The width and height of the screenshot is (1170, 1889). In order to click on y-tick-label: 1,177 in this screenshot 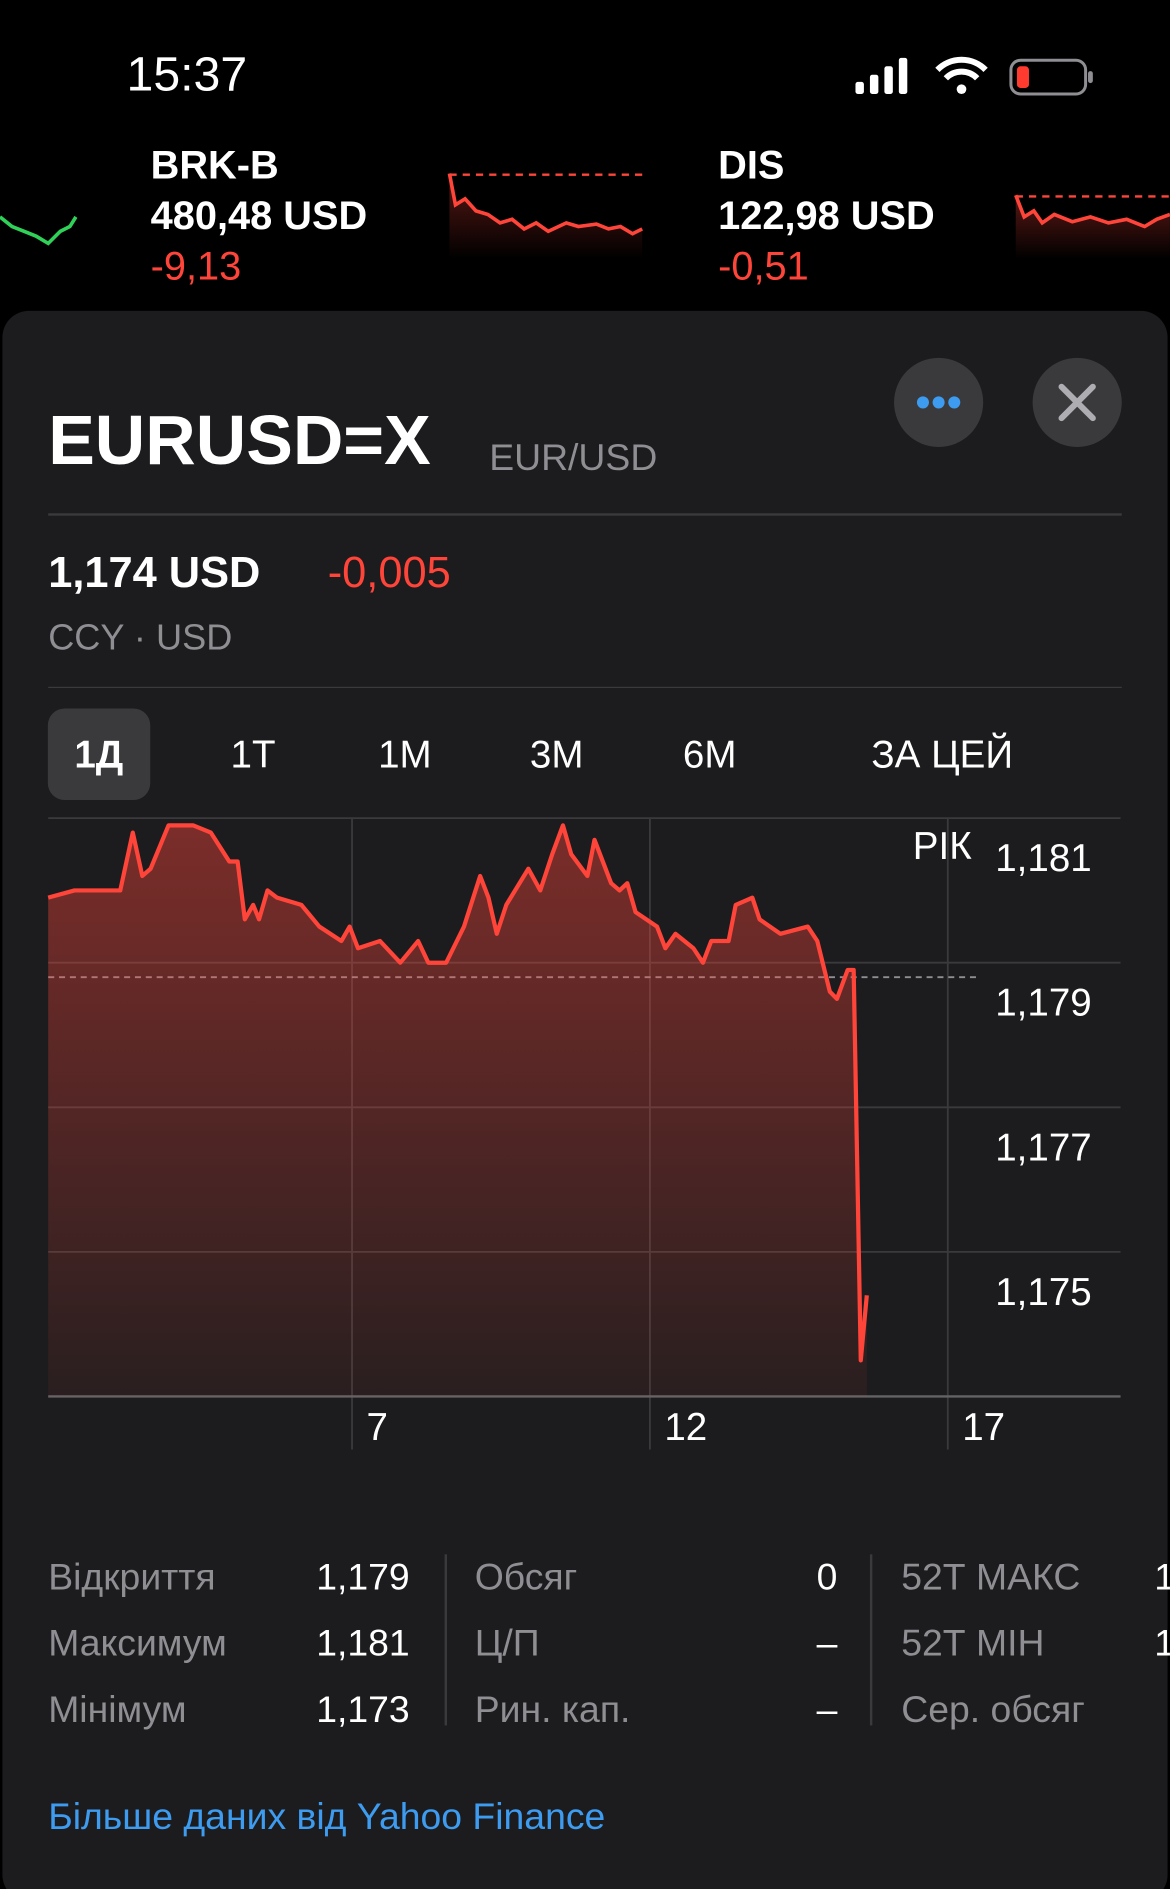, I will do `click(1043, 1147)`.